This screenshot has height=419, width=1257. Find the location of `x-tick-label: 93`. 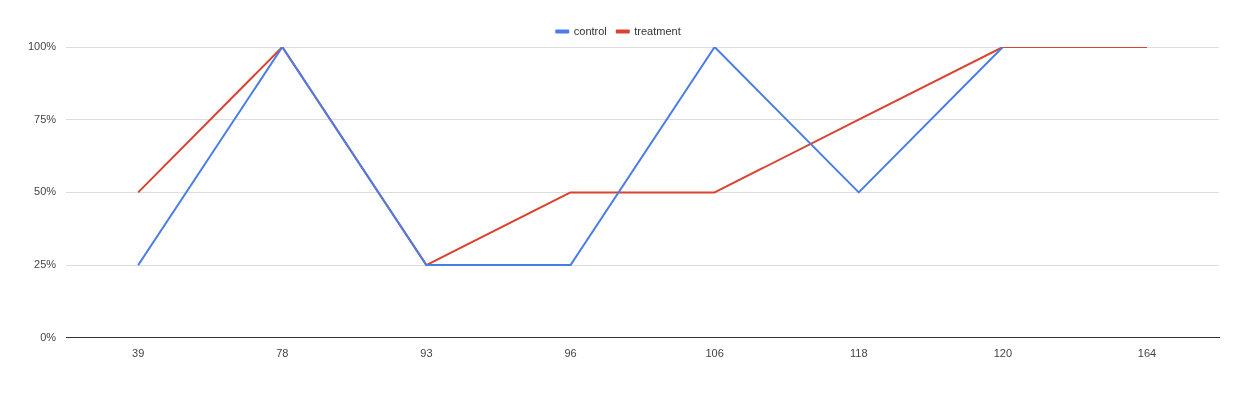

x-tick-label: 93 is located at coordinates (426, 353).